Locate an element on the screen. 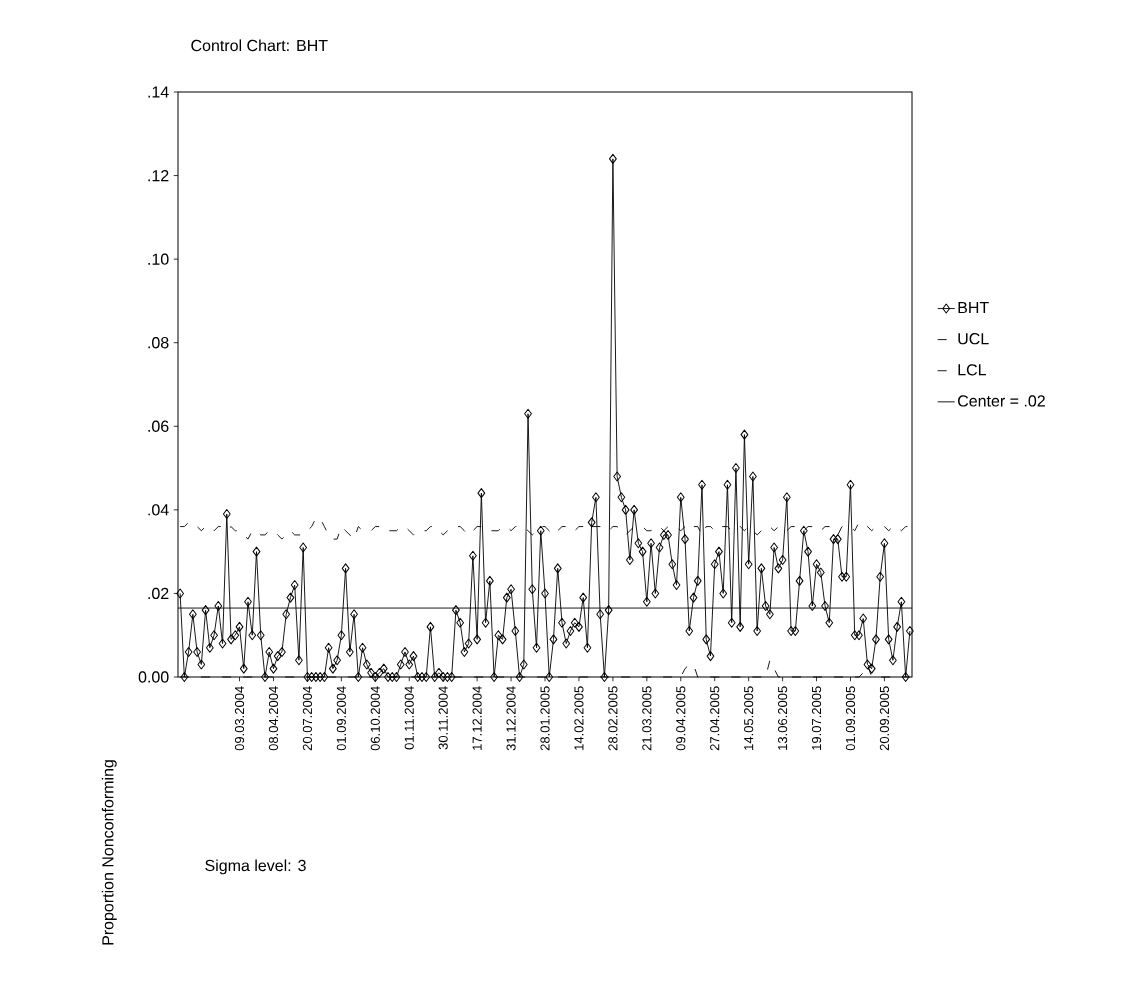 This screenshot has height=991, width=1145. y-axis-title: Proportion Nonconforming is located at coordinates (109, 852).